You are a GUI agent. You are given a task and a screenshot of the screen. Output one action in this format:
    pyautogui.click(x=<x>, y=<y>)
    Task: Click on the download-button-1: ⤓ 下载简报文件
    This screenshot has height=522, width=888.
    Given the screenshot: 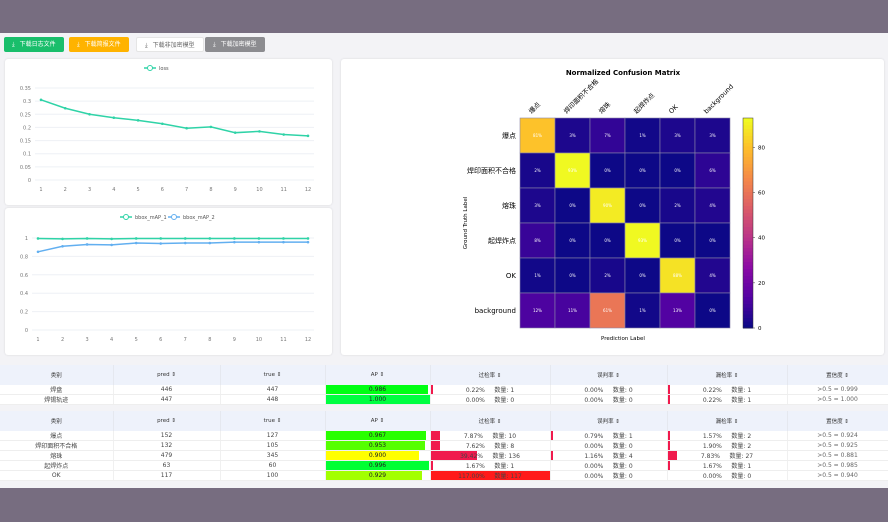 What is the action you would take?
    pyautogui.click(x=99, y=44)
    